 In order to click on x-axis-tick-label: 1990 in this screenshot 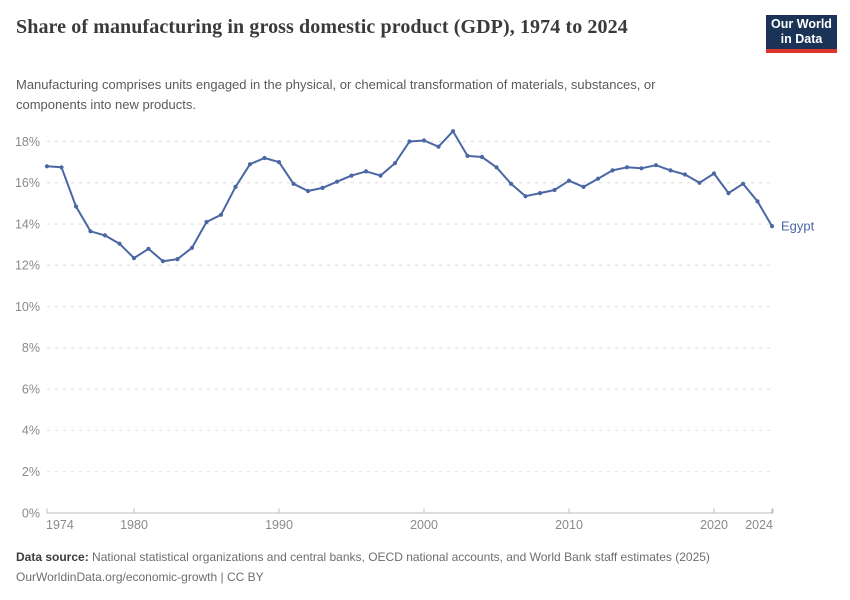, I will do `click(279, 525)`.